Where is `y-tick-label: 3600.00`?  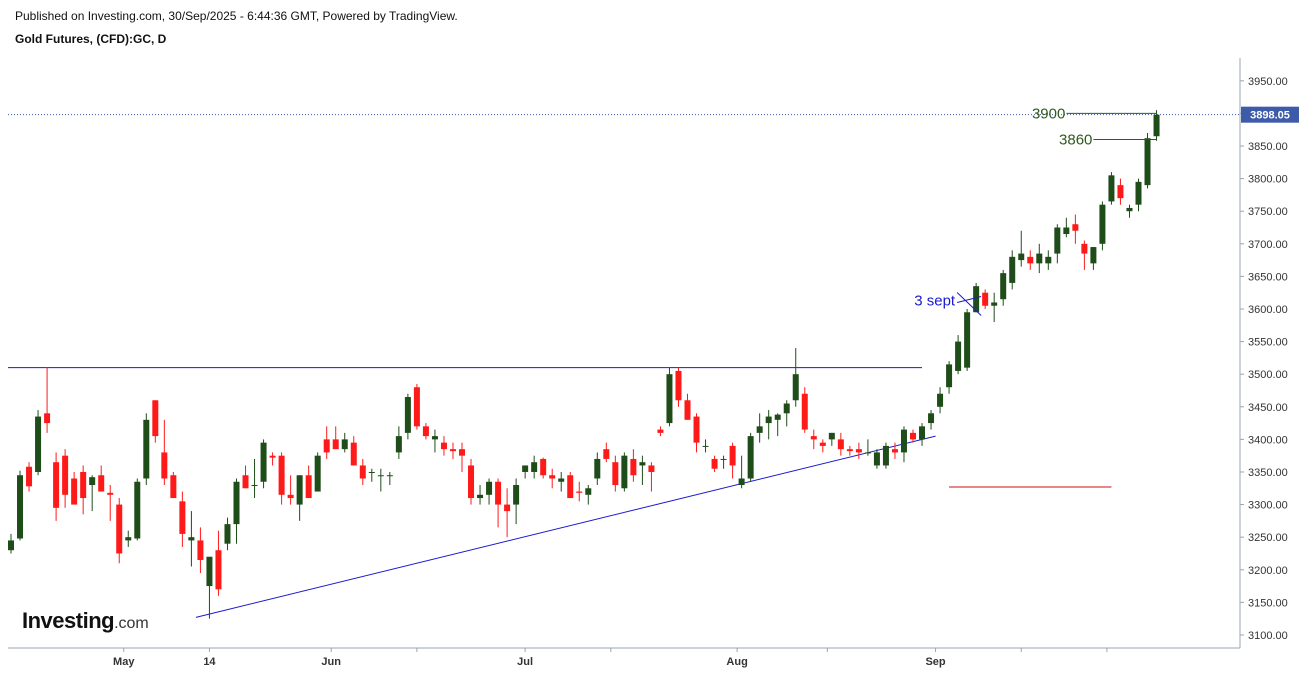 y-tick-label: 3600.00 is located at coordinates (1268, 310).